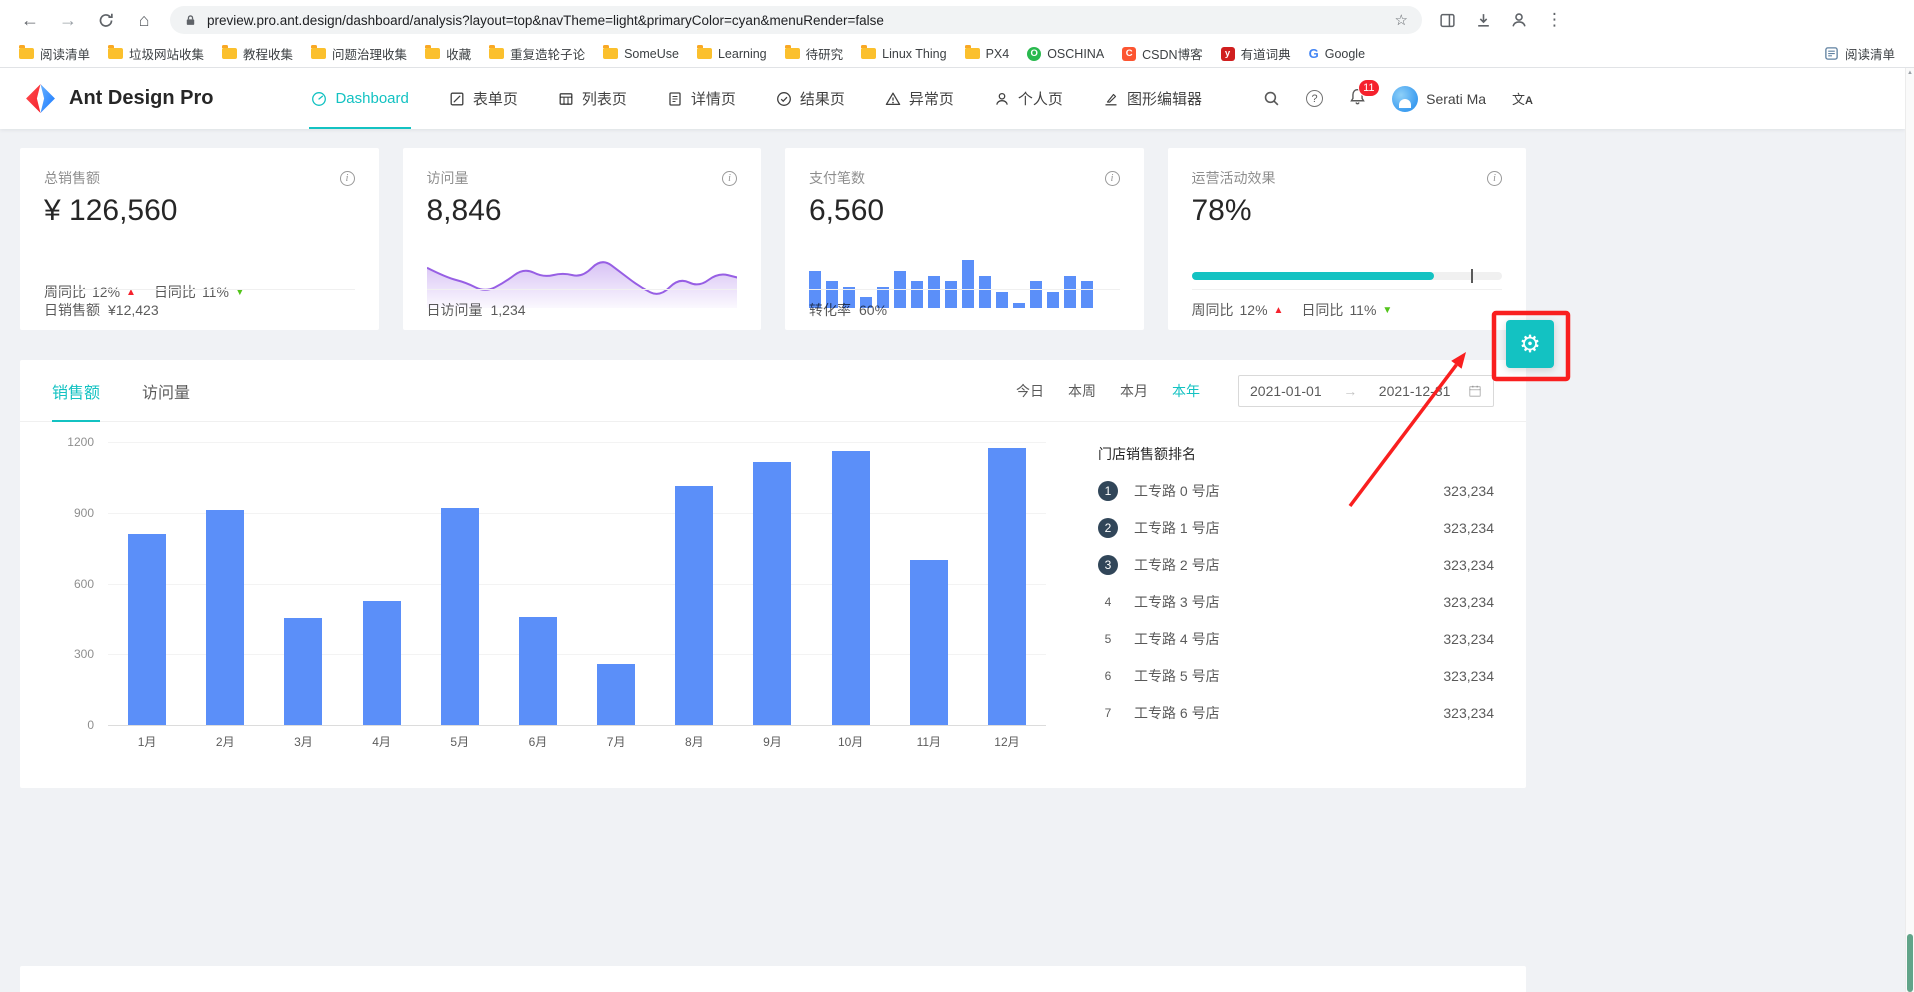 The image size is (1914, 992). Describe the element at coordinates (641, 54) in the screenshot. I see `bookmark-item: SomeUse` at that location.